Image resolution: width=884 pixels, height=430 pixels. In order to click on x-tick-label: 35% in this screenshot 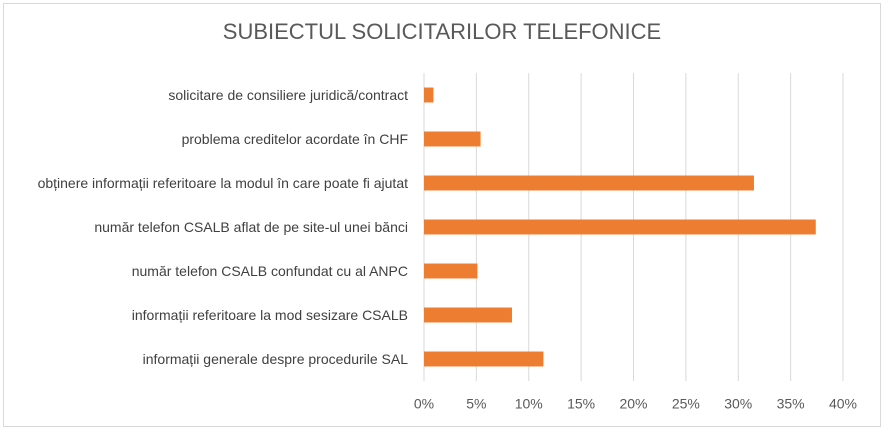, I will do `click(791, 404)`.